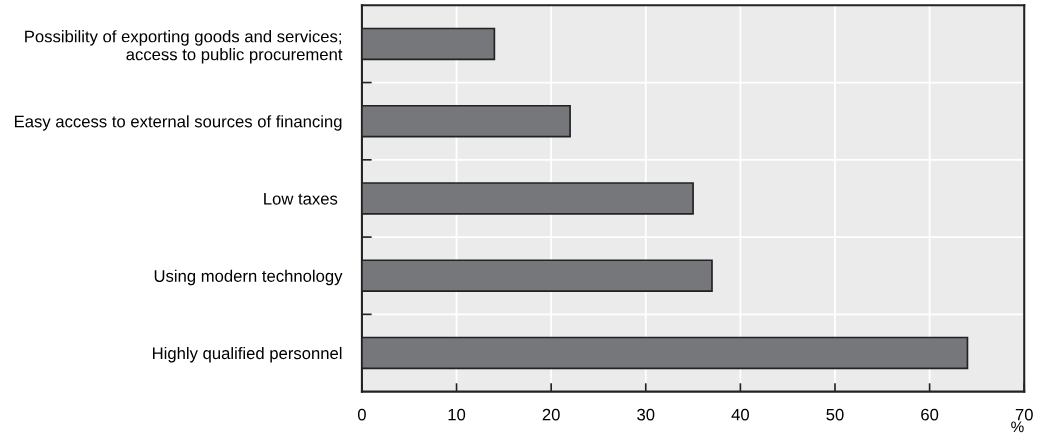 The width and height of the screenshot is (1043, 441). I want to click on x-tick-label: 30, so click(646, 414).